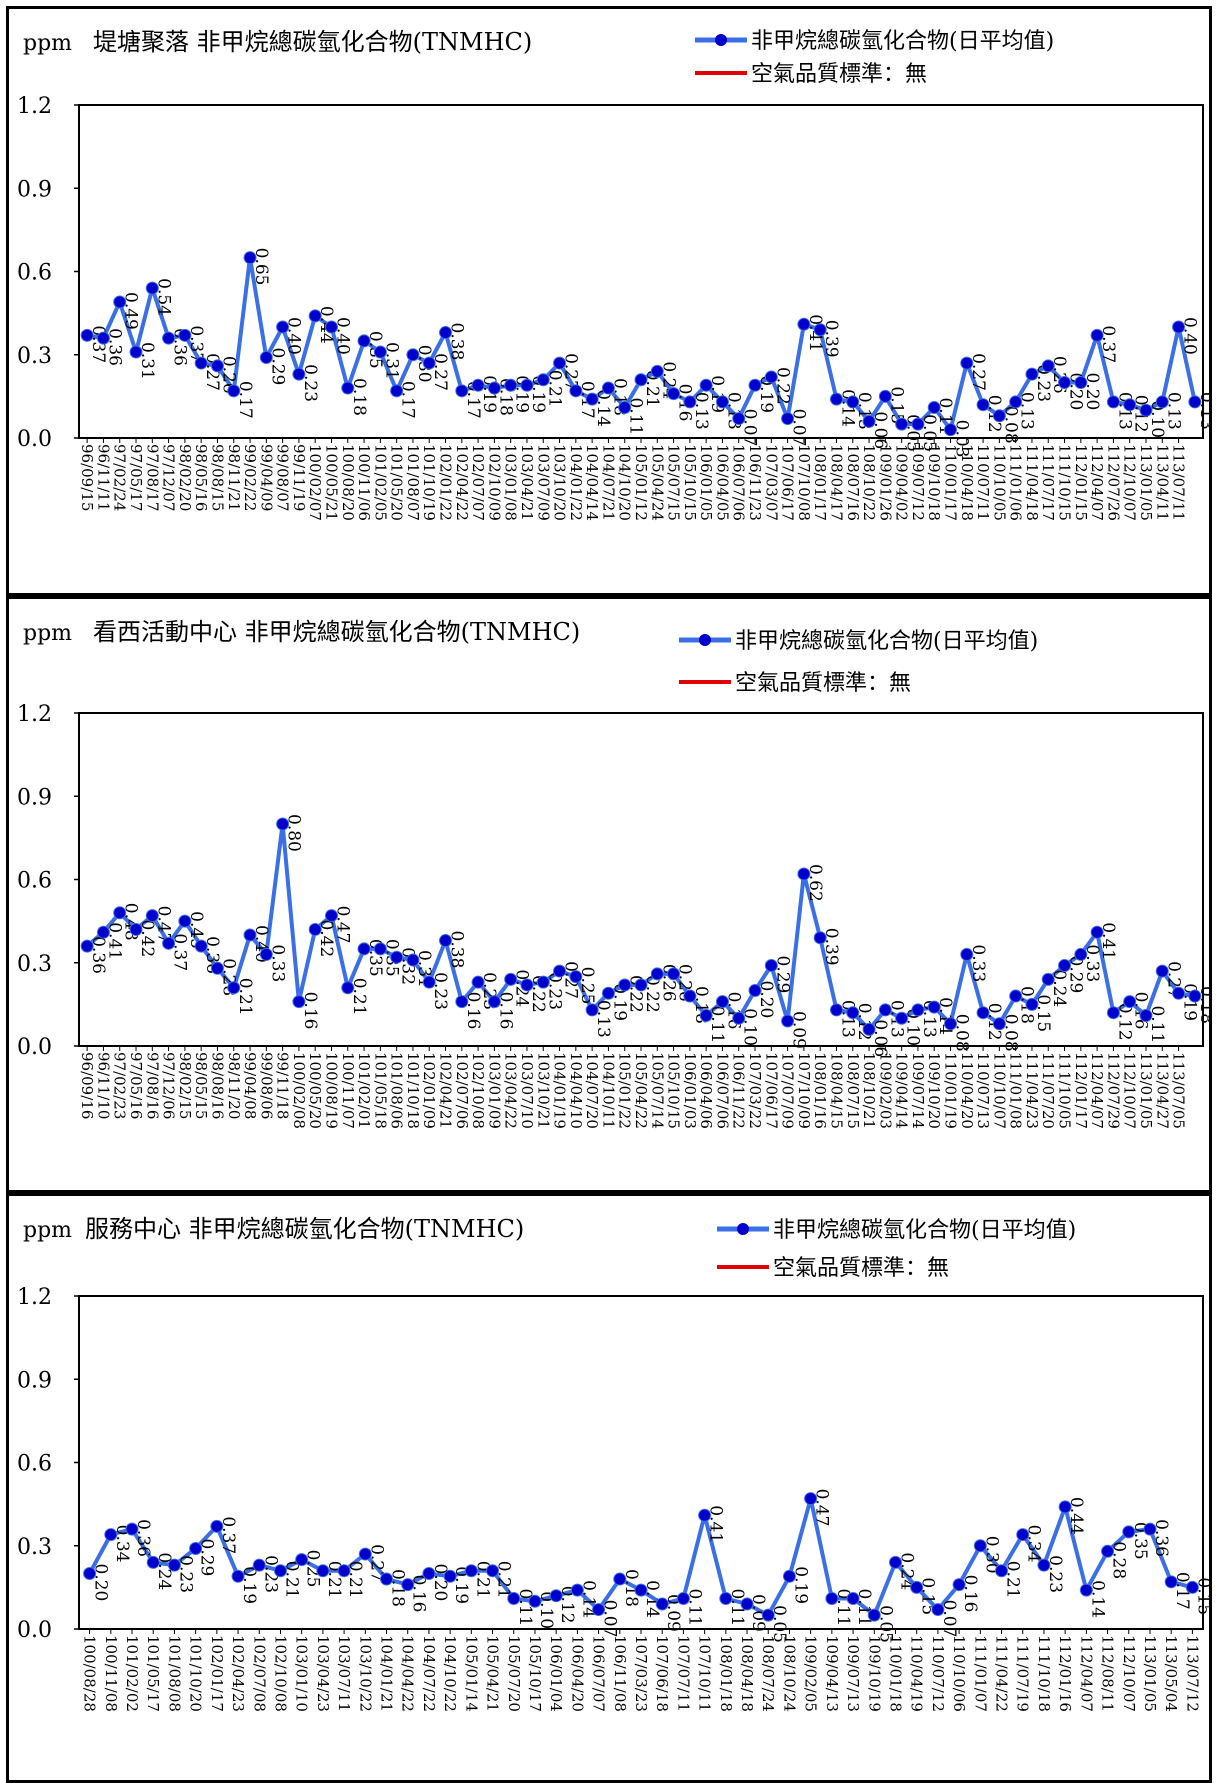  What do you see at coordinates (294, 833) in the screenshot?
I see `data-label: 0.80` at bounding box center [294, 833].